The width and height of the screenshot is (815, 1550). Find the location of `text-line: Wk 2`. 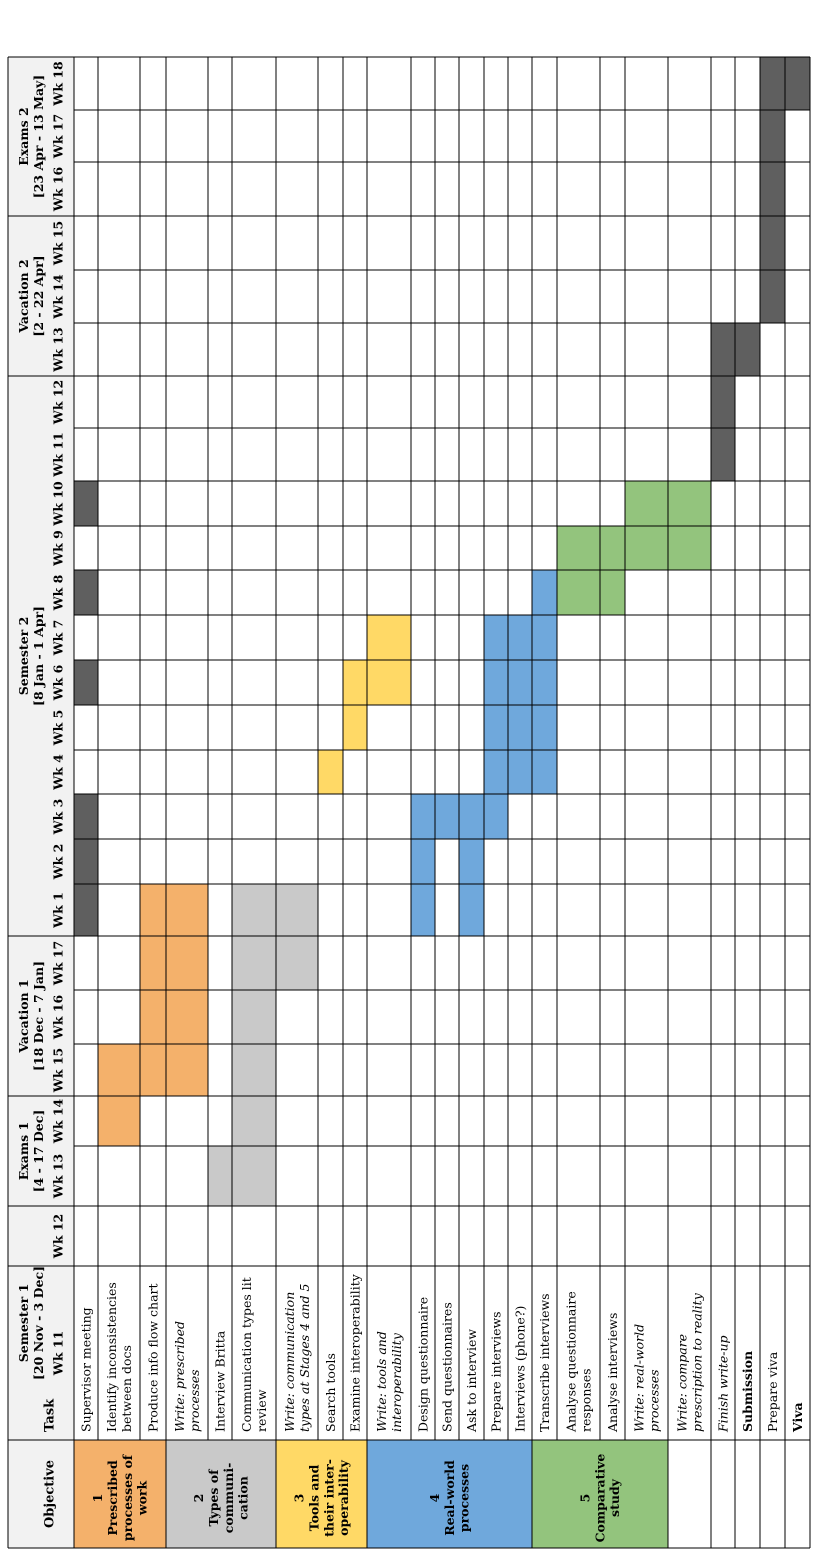

text-line: Wk 2 is located at coordinates (57, 862).